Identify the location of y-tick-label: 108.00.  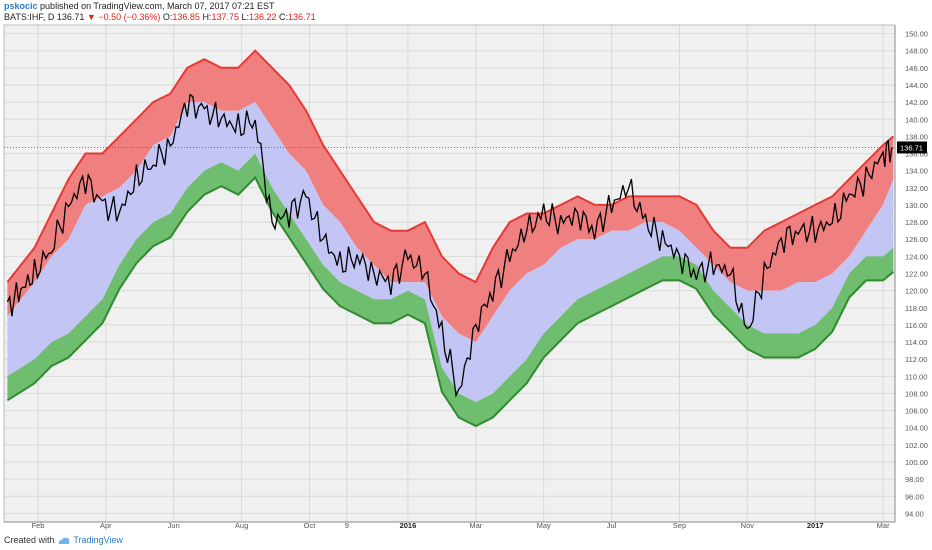
(916, 393).